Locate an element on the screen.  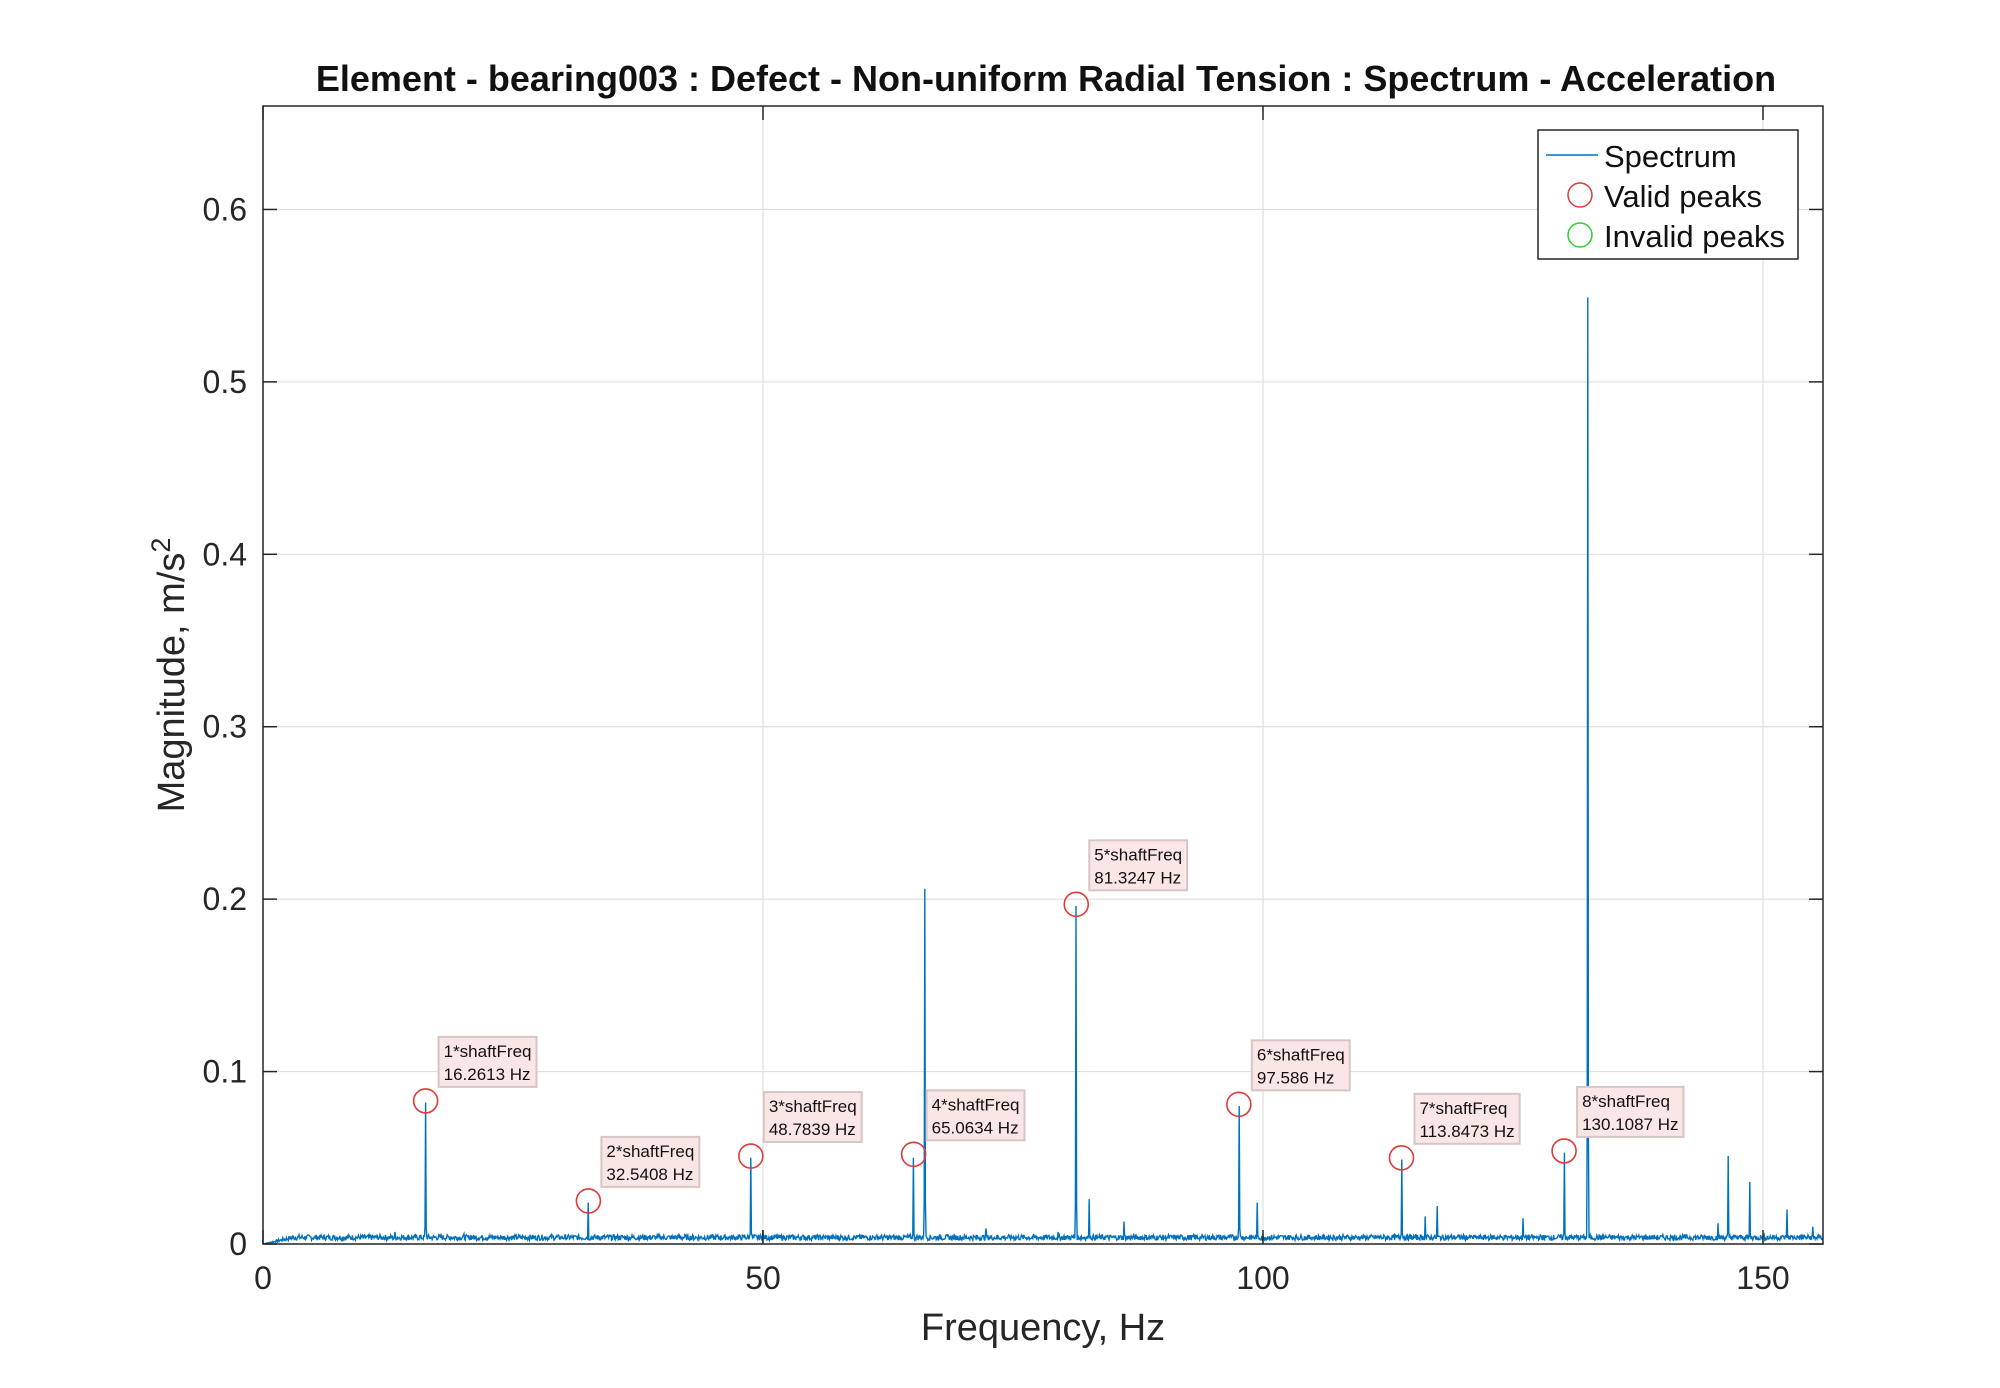
y-axis-label-main: Magnitude, m/s is located at coordinates (172, 683).